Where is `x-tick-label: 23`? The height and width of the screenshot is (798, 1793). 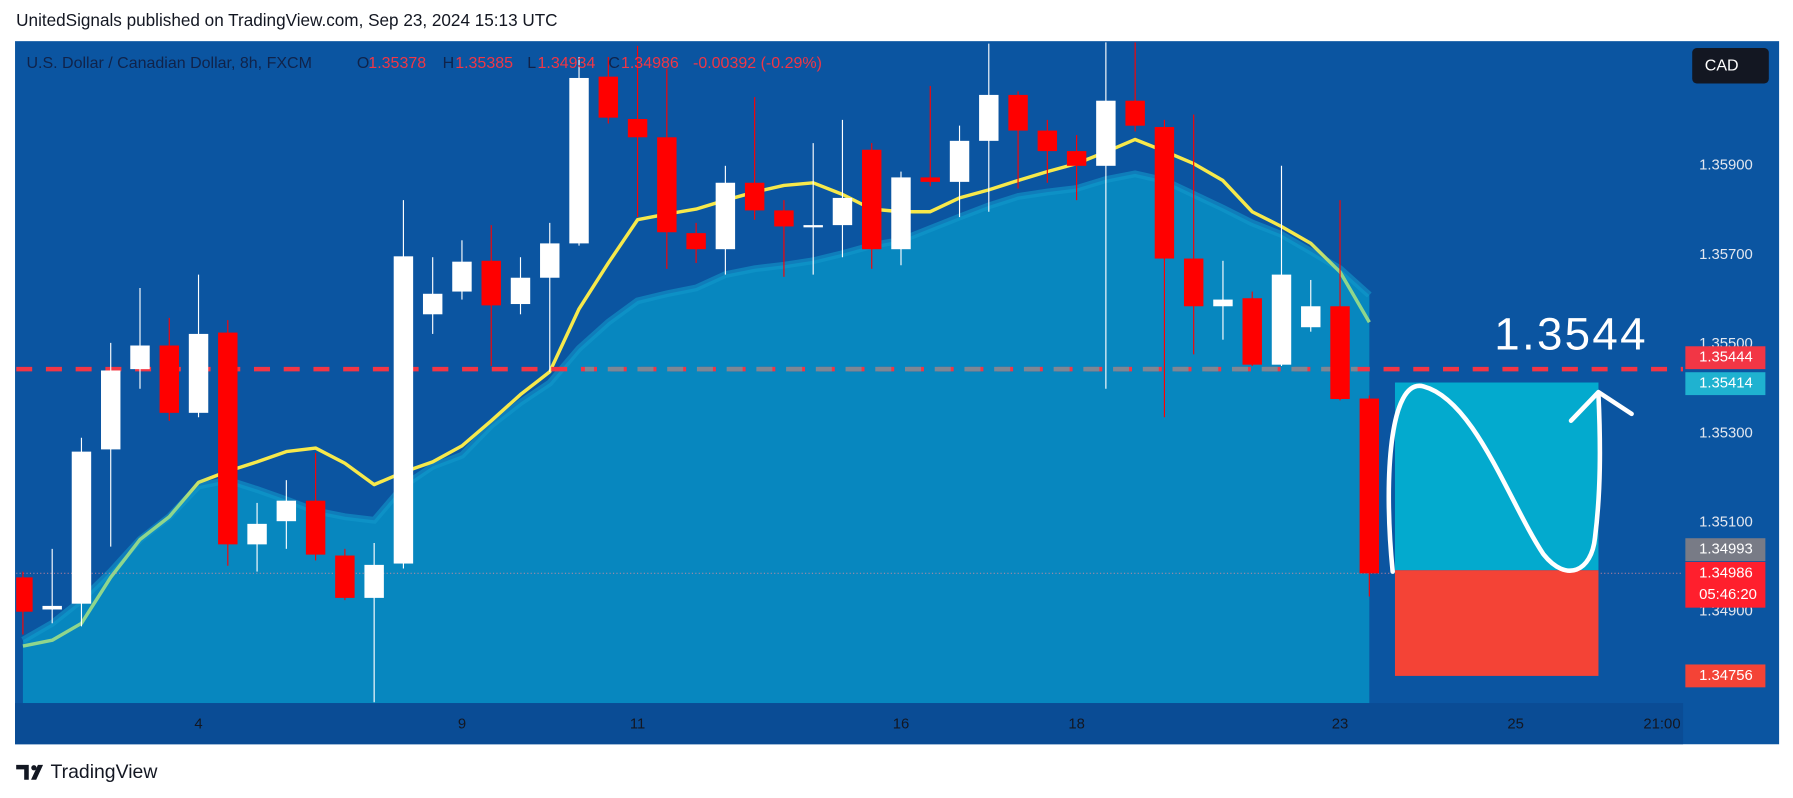 x-tick-label: 23 is located at coordinates (1340, 725).